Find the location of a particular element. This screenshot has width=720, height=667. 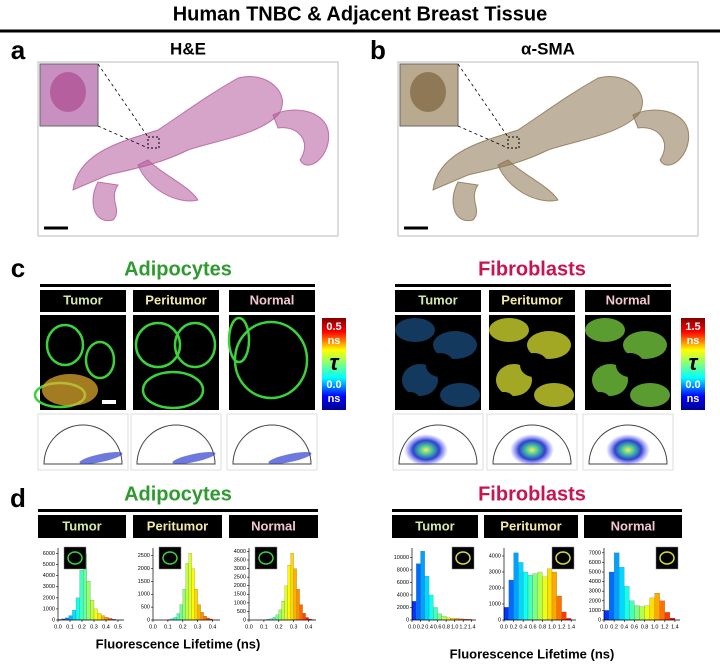

x-tick-label: 0.4 is located at coordinates (429, 627).